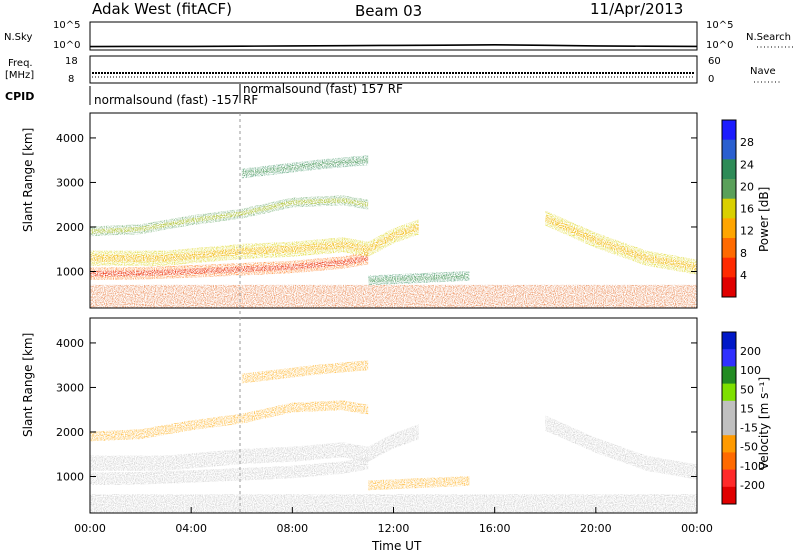 This screenshot has height=558, width=800. I want to click on power-colorbar: 28 24 20 16 12 8 4, so click(737, 208).